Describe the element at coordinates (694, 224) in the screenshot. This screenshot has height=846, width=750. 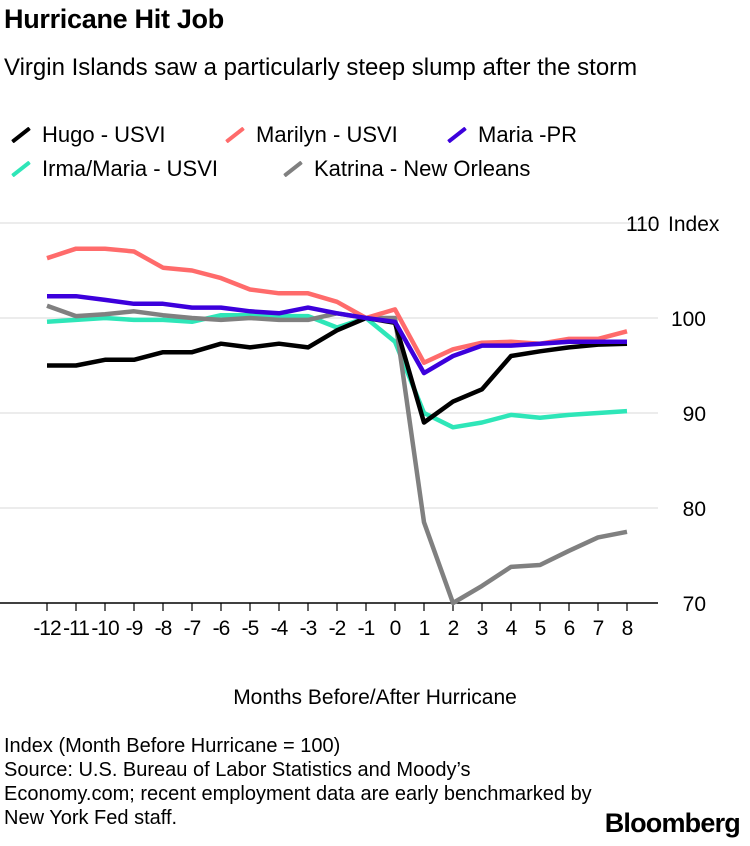
I see `y-unit-label: Index` at that location.